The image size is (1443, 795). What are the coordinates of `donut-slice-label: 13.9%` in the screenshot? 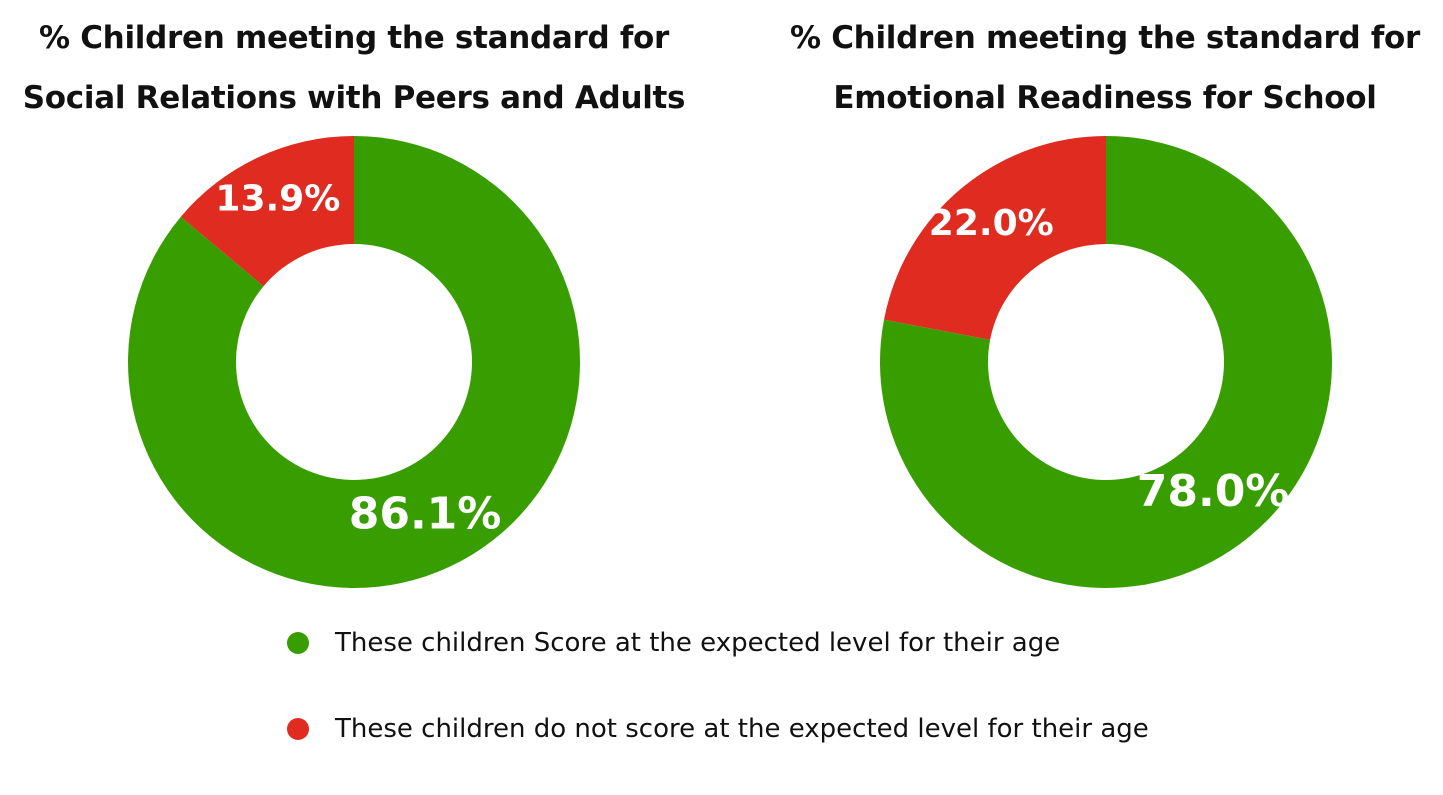 It's located at (277, 198).